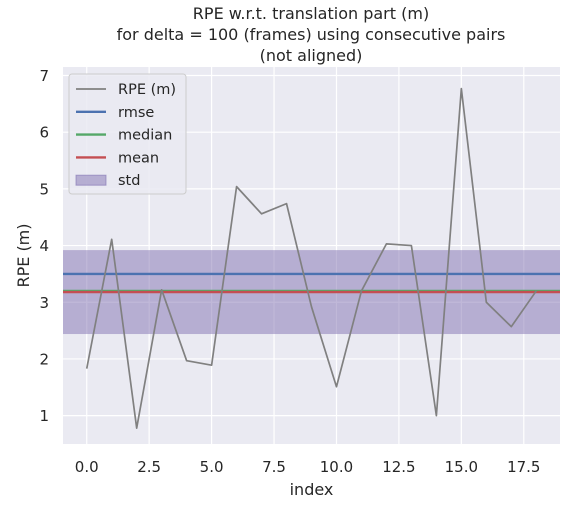 Image resolution: width=578 pixels, height=505 pixels. Describe the element at coordinates (311, 55) in the screenshot. I see `chart-title-line-3: (not aligned)` at that location.